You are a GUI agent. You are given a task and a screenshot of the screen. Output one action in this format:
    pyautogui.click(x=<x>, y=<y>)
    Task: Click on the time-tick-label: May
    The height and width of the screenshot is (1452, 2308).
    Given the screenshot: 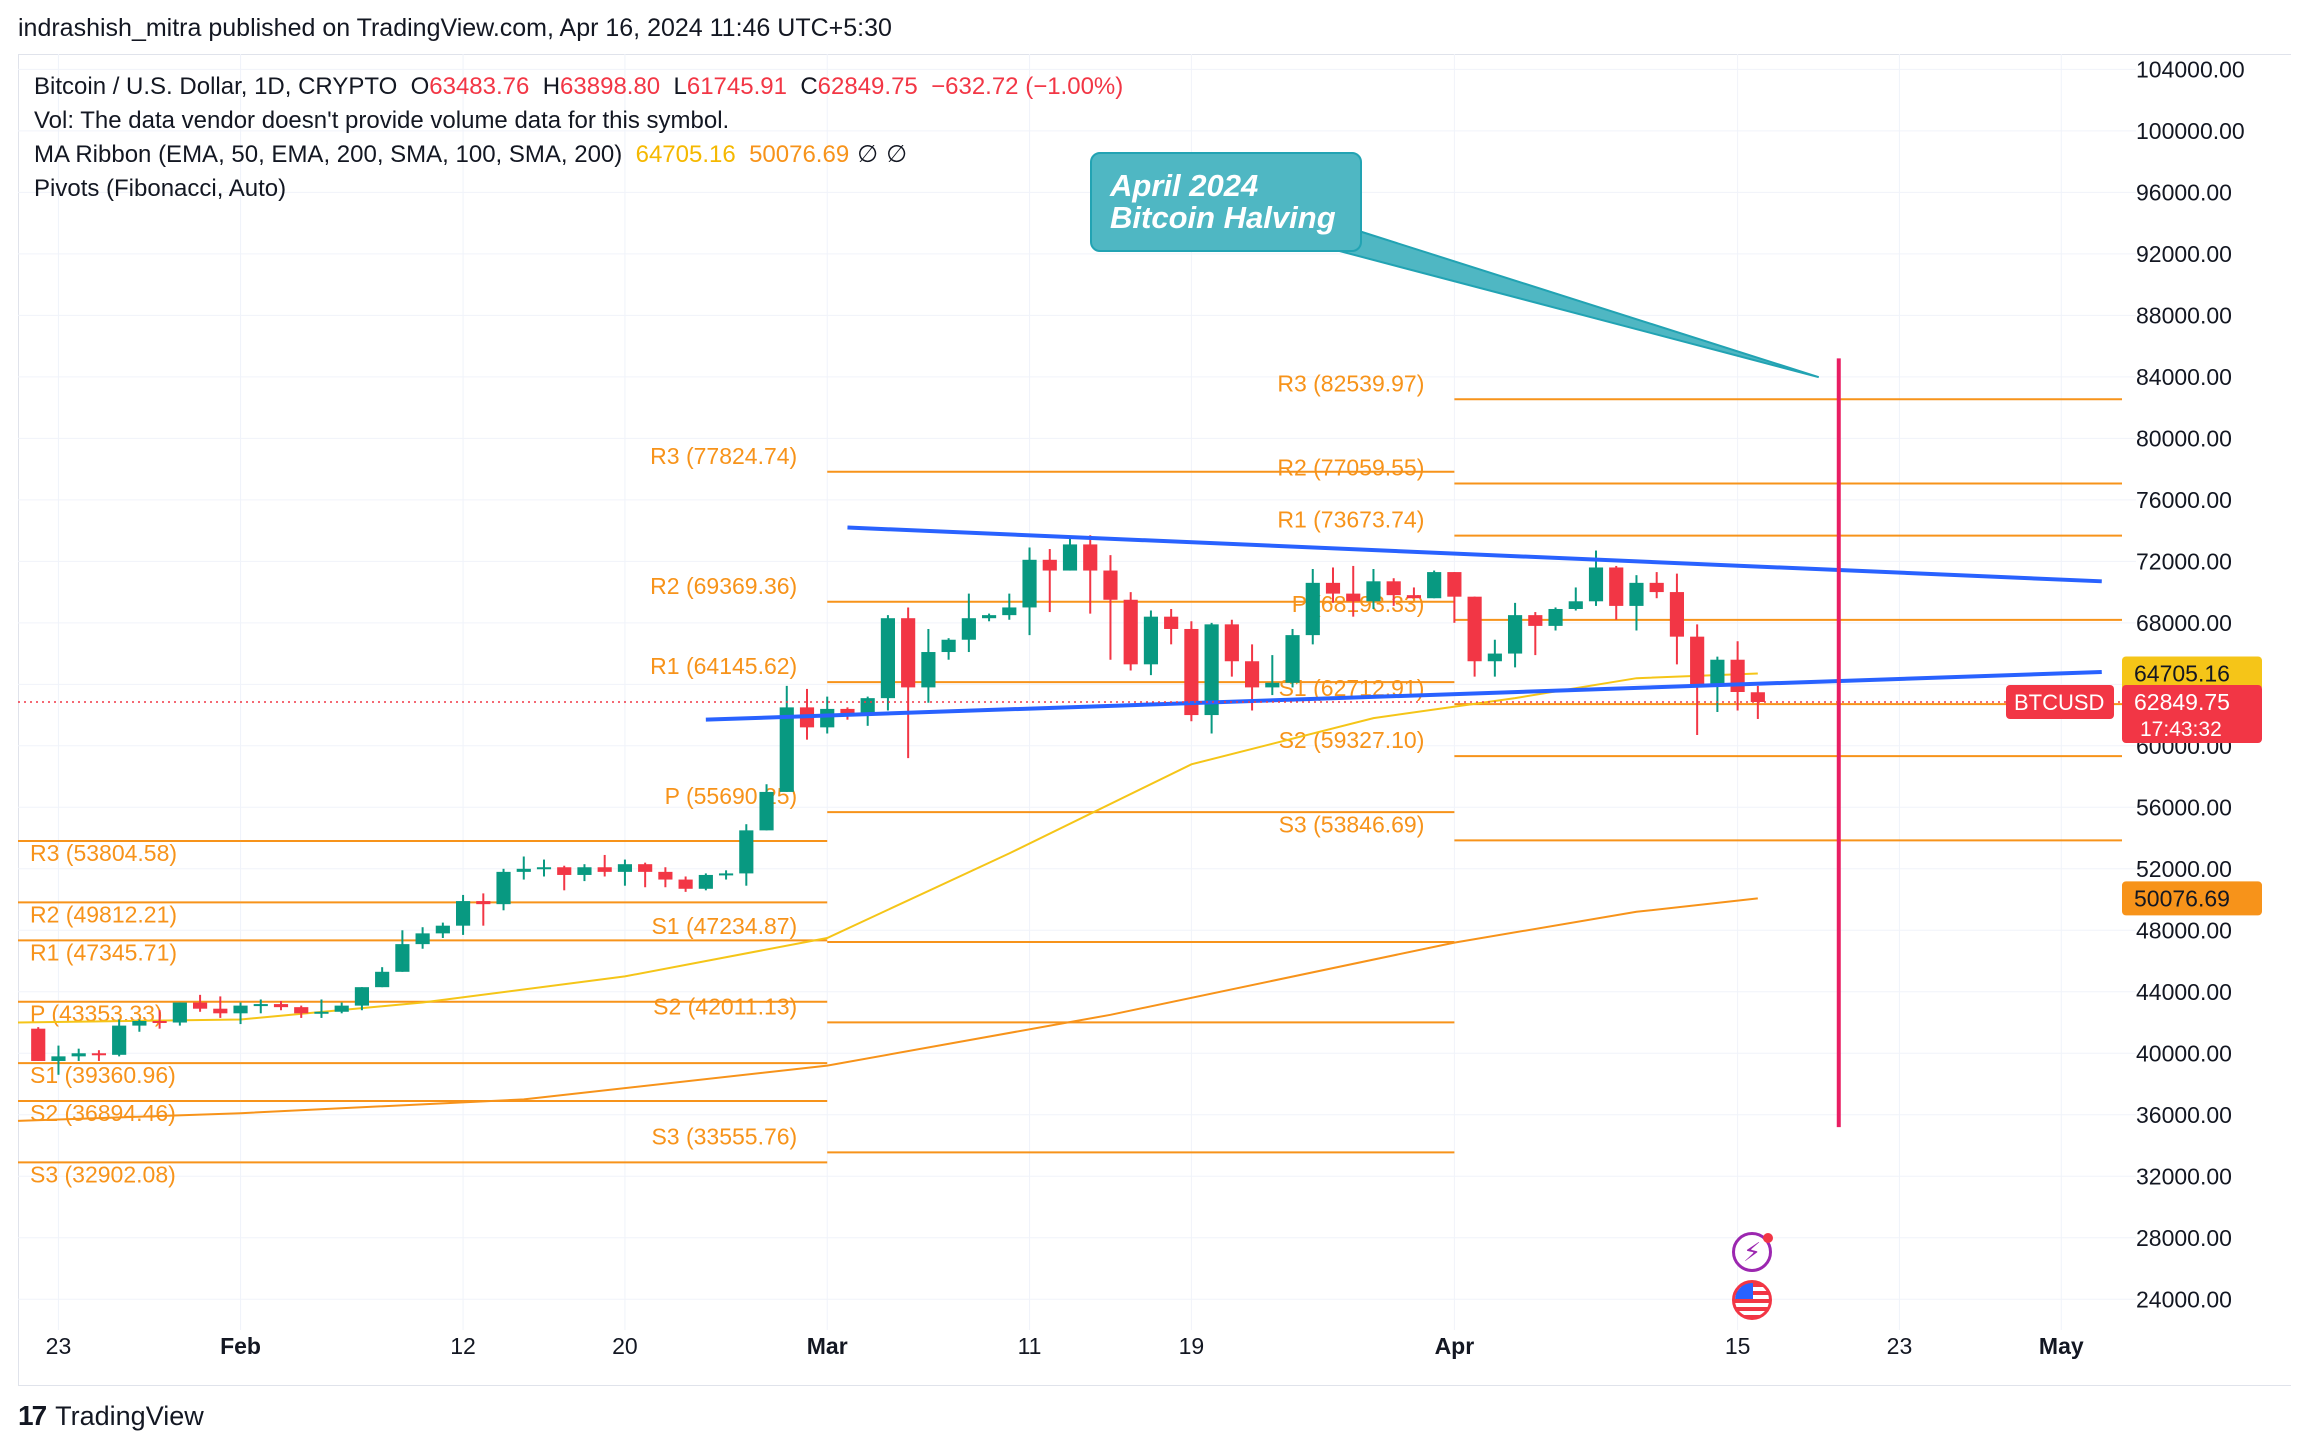 What is the action you would take?
    pyautogui.click(x=2061, y=1346)
    